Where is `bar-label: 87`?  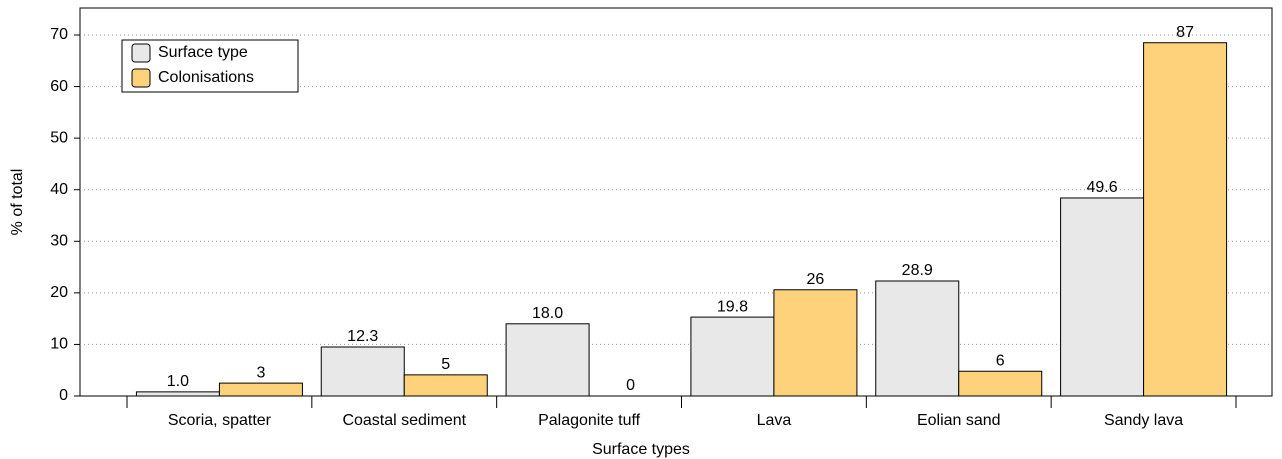 bar-label: 87 is located at coordinates (1185, 32).